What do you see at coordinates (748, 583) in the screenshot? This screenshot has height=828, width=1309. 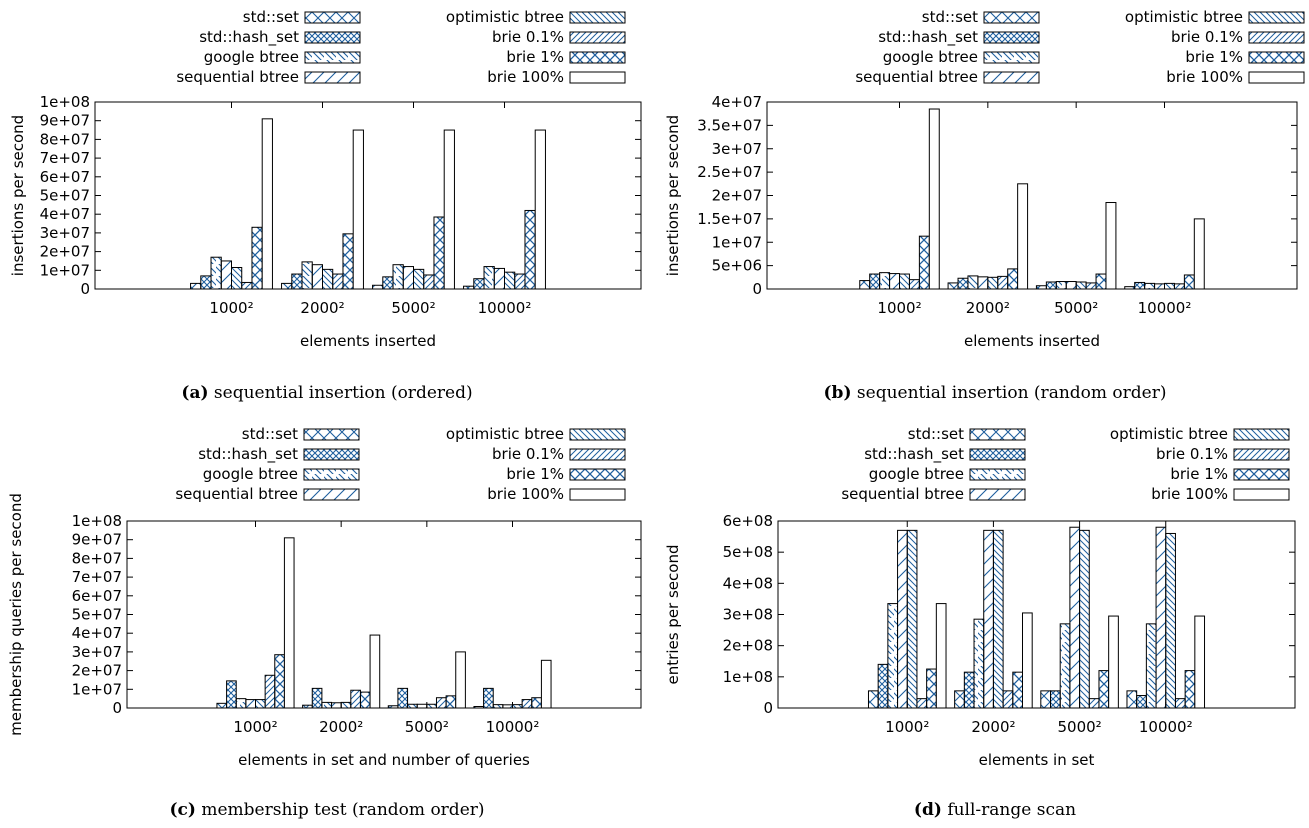 I see `y-tick-label: 4e+08` at bounding box center [748, 583].